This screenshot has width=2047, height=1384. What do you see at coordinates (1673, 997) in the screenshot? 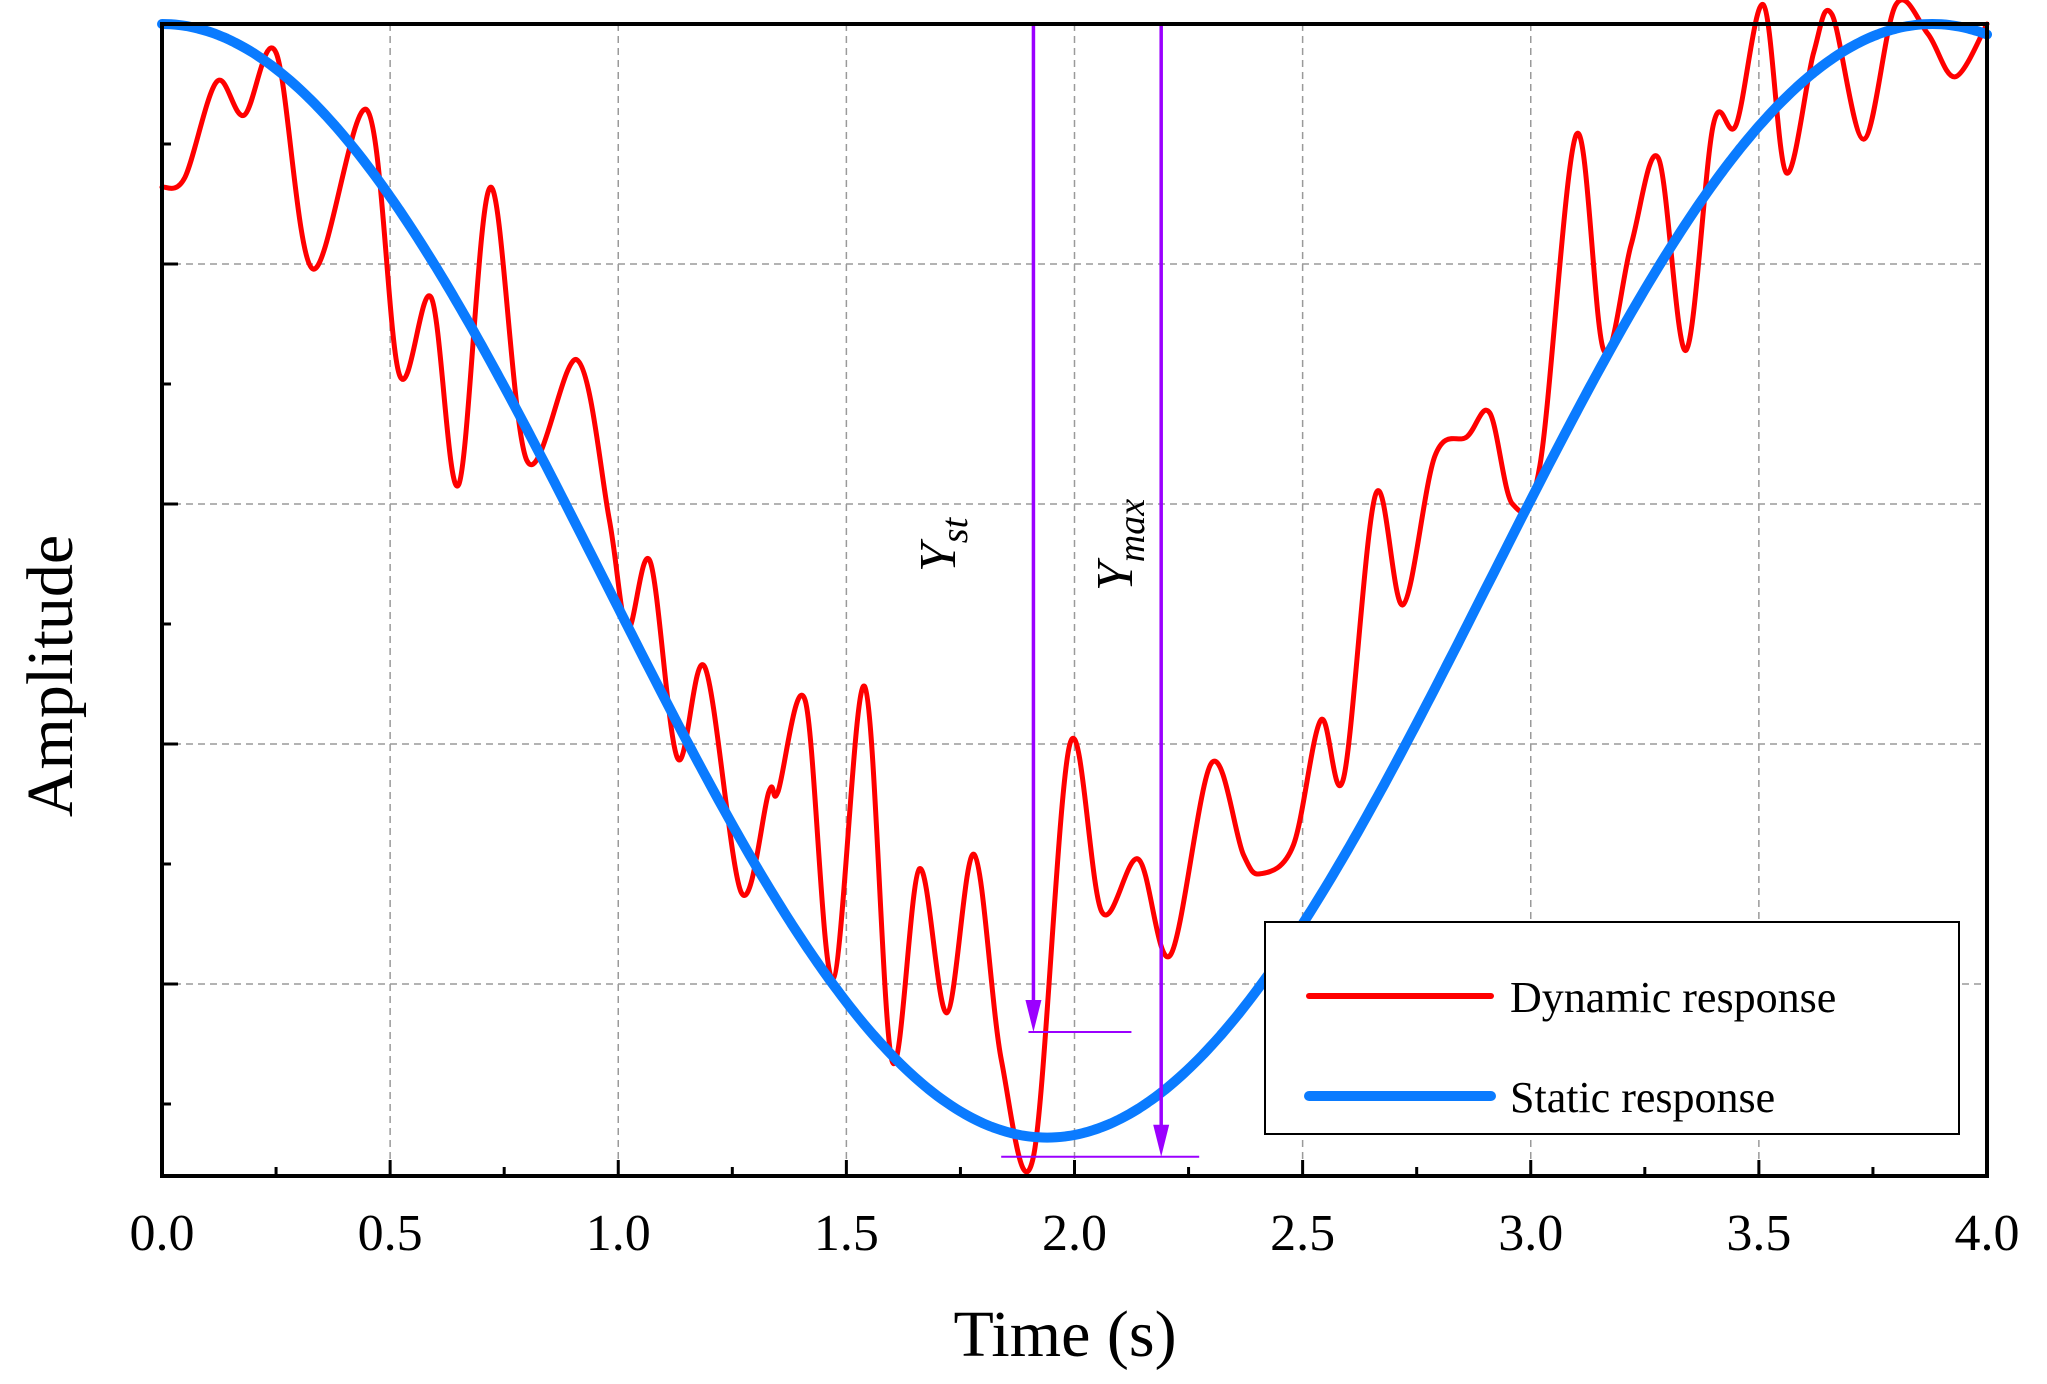
I see `legend-label-dynamic: Dynamic response` at bounding box center [1673, 997].